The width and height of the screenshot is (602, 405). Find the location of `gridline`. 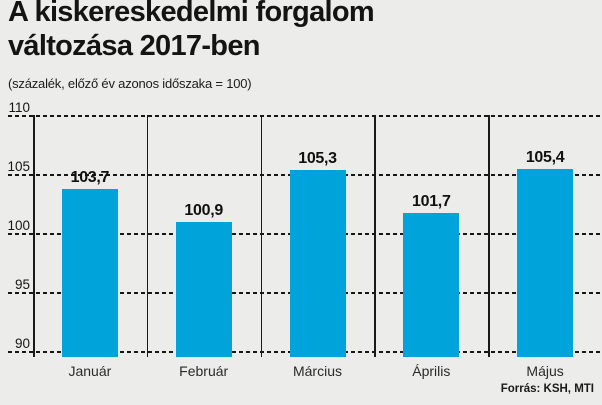

gridline is located at coordinates (305, 116).